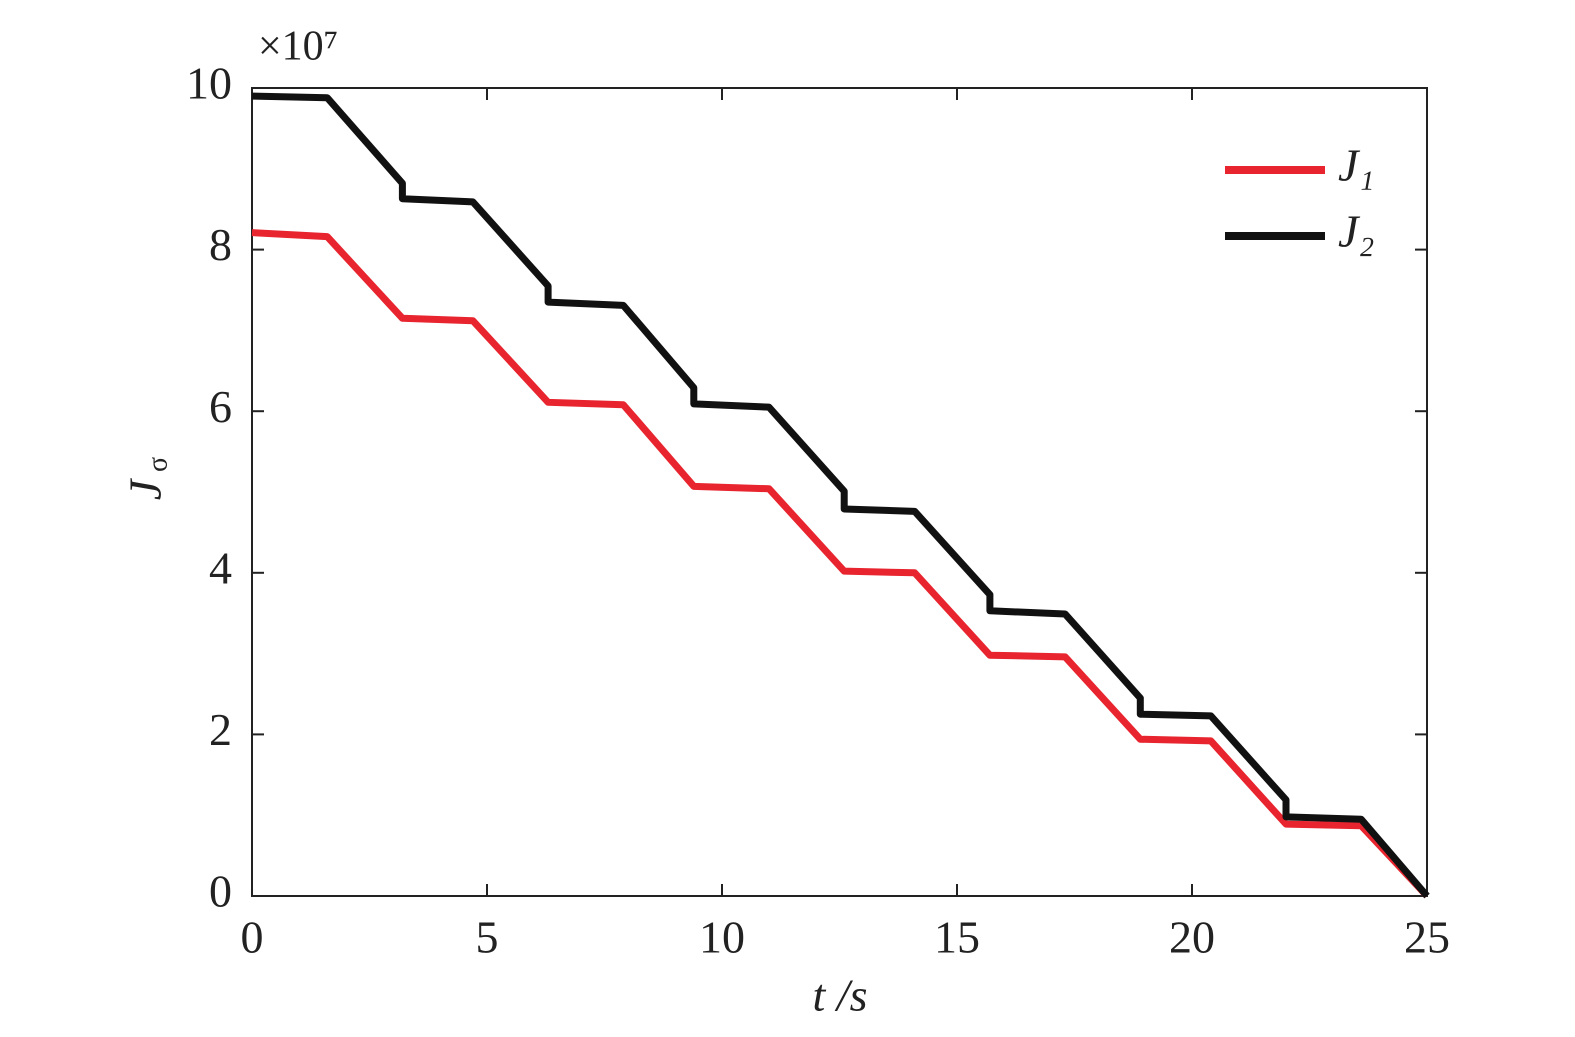 Image resolution: width=1575 pixels, height=1037 pixels. Describe the element at coordinates (1356, 231) in the screenshot. I see `legend-label: J₂` at that location.